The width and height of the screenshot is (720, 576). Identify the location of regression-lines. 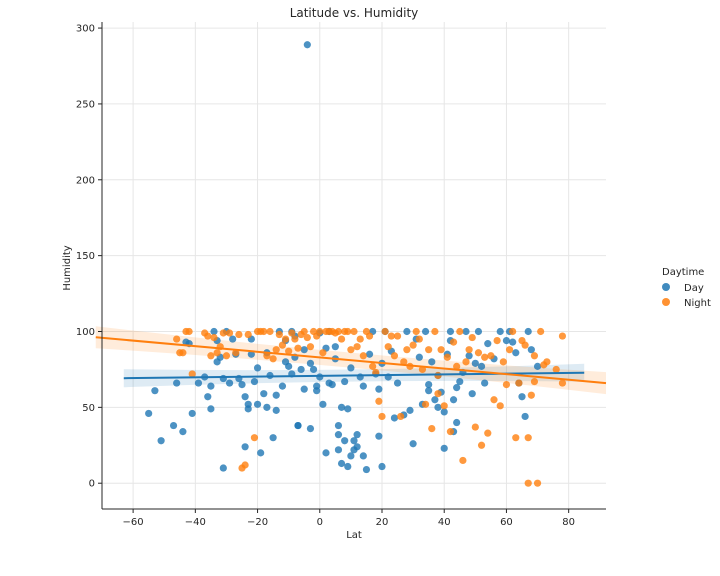
(351, 360).